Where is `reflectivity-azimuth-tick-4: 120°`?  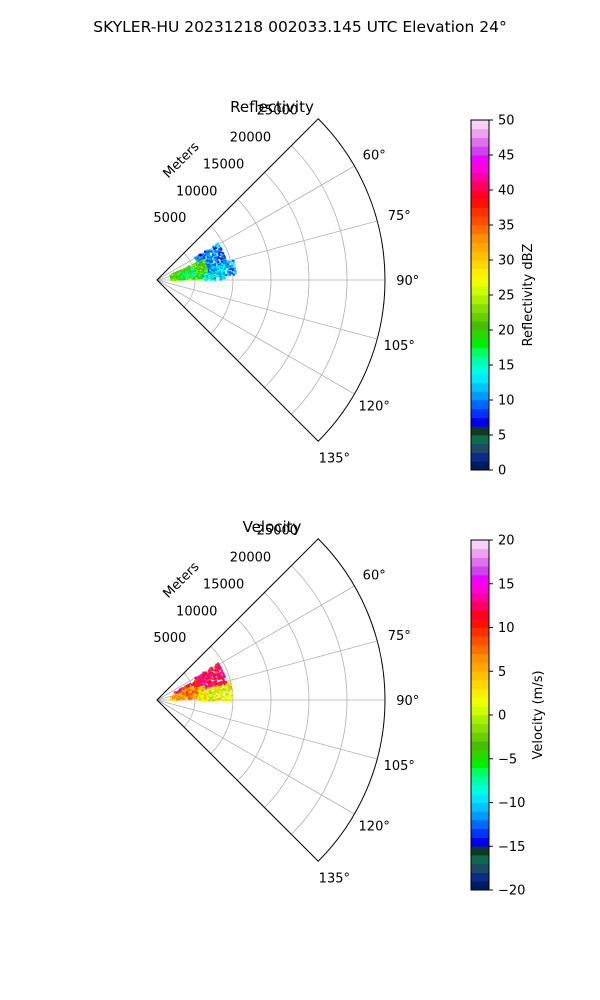
reflectivity-azimuth-tick-4: 120° is located at coordinates (374, 406).